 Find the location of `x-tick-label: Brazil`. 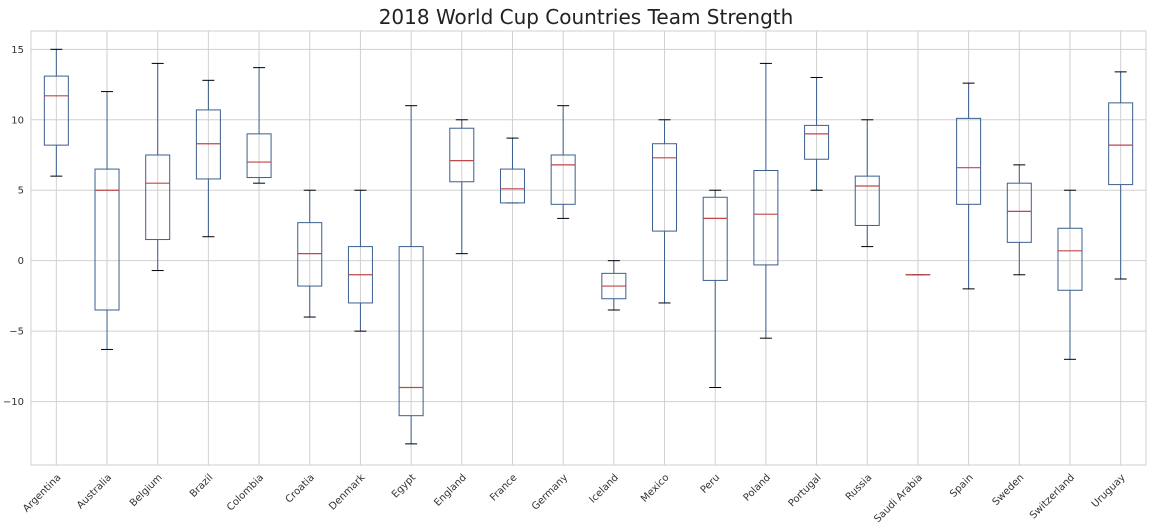

x-tick-label: Brazil is located at coordinates (202, 486).